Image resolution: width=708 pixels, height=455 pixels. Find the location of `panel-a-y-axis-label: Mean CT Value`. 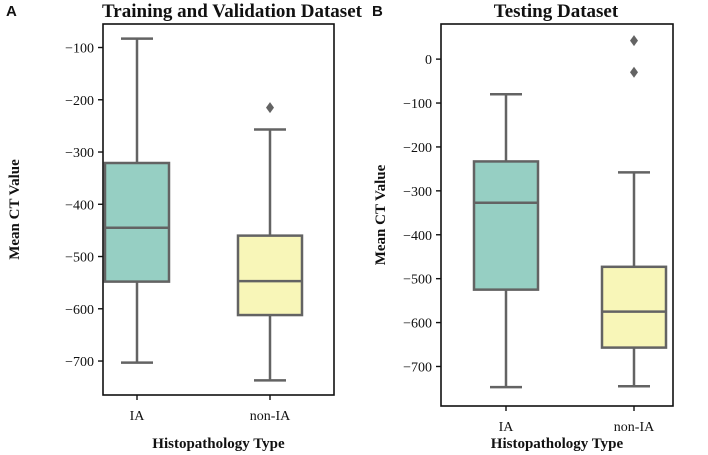

panel-a-y-axis-label: Mean CT Value is located at coordinates (15, 209).